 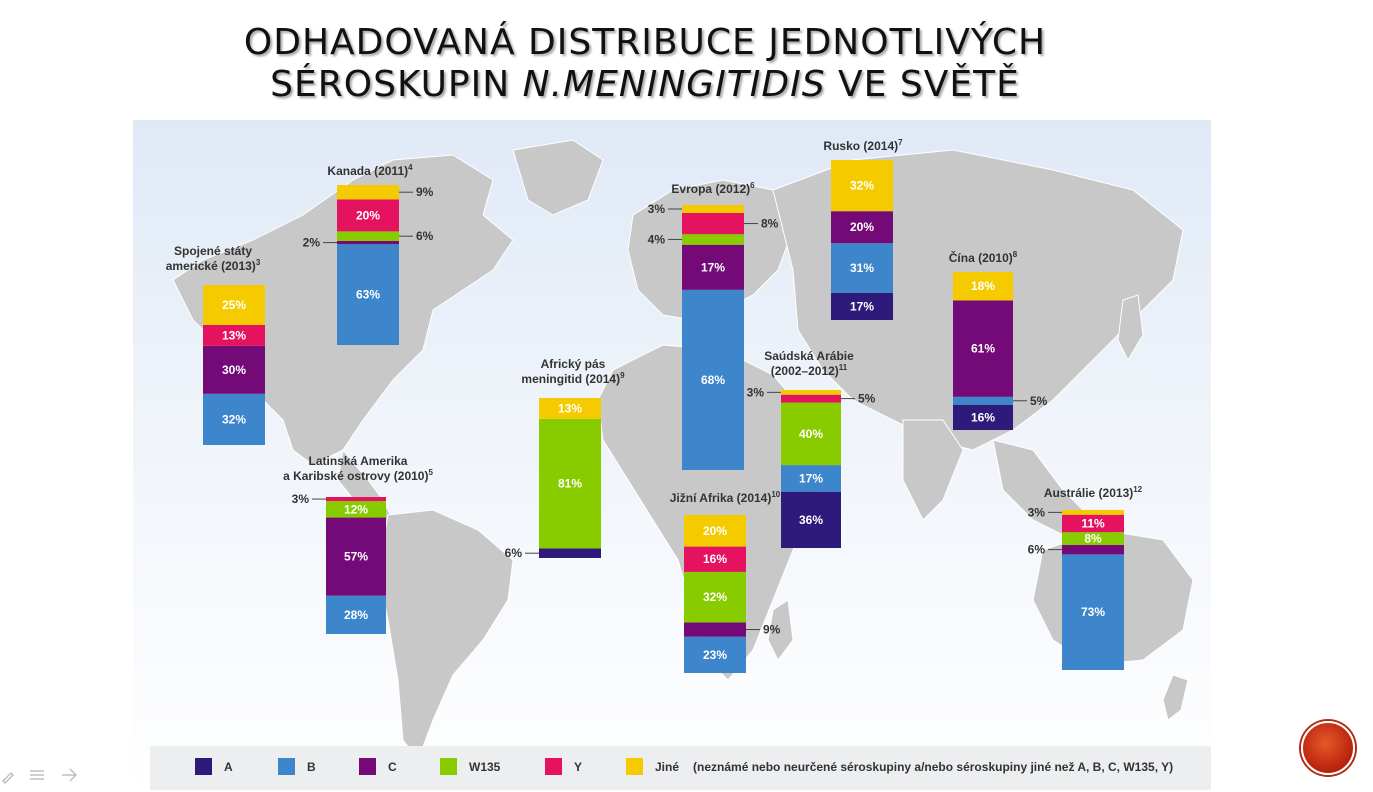 What do you see at coordinates (715, 559) in the screenshot?
I see `segment-label: 16%` at bounding box center [715, 559].